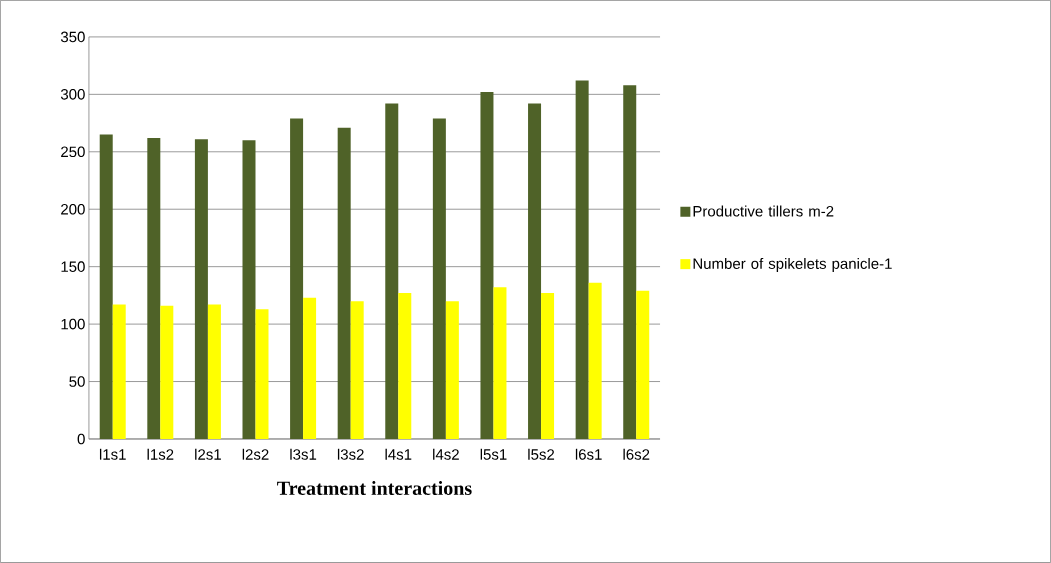 Image resolution: width=1051 pixels, height=563 pixels. What do you see at coordinates (303, 454) in the screenshot?
I see `x-tick-label: l3s1` at bounding box center [303, 454].